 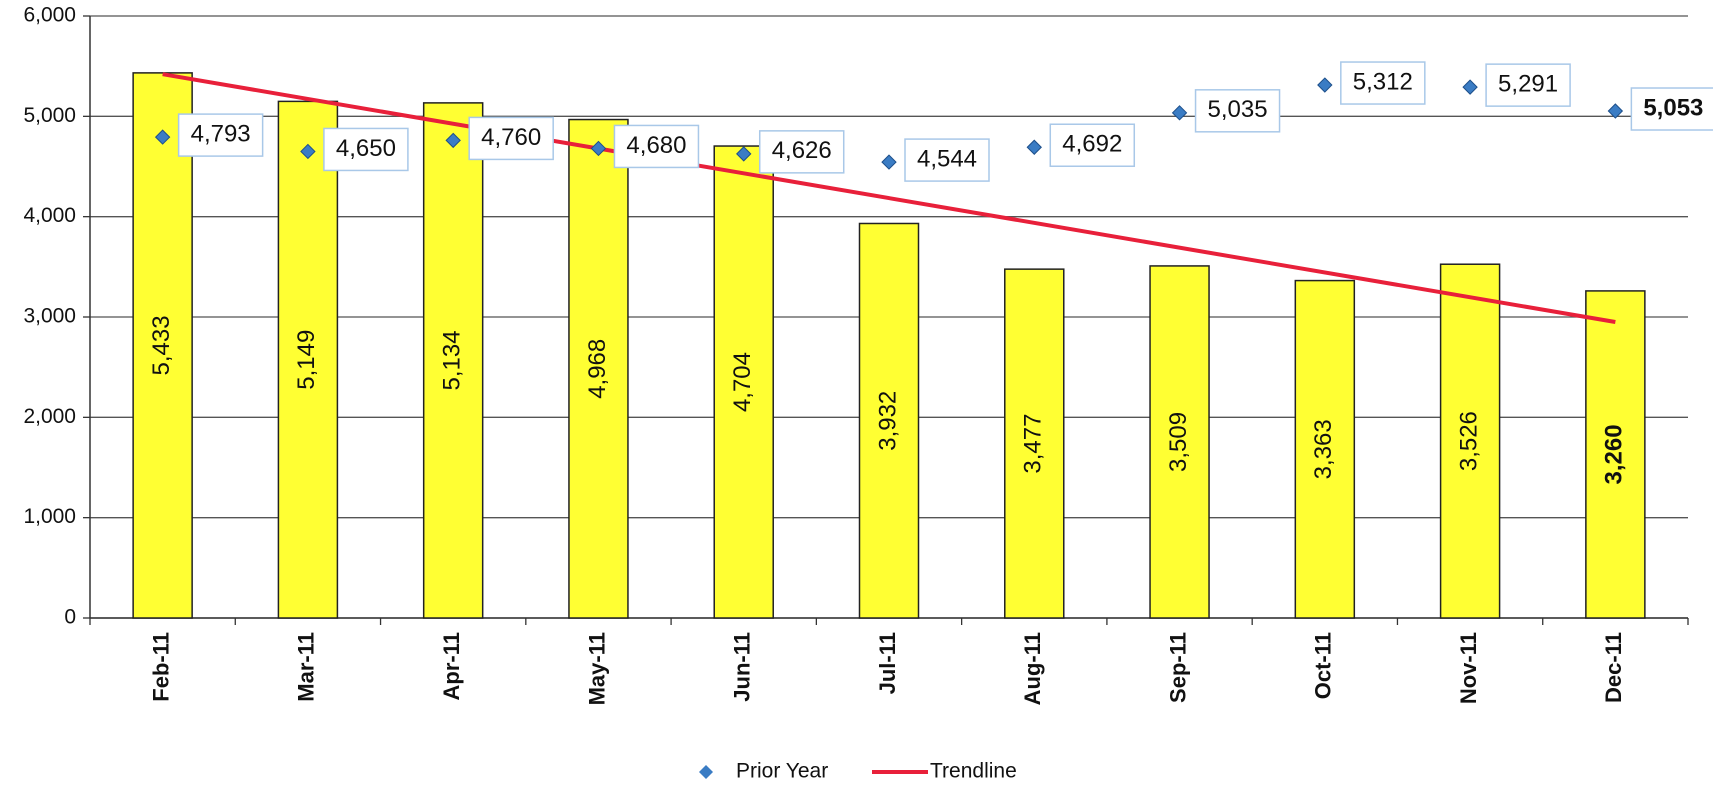 What do you see at coordinates (1323, 665) in the screenshot?
I see `x-tick-label: Oct-11` at bounding box center [1323, 665].